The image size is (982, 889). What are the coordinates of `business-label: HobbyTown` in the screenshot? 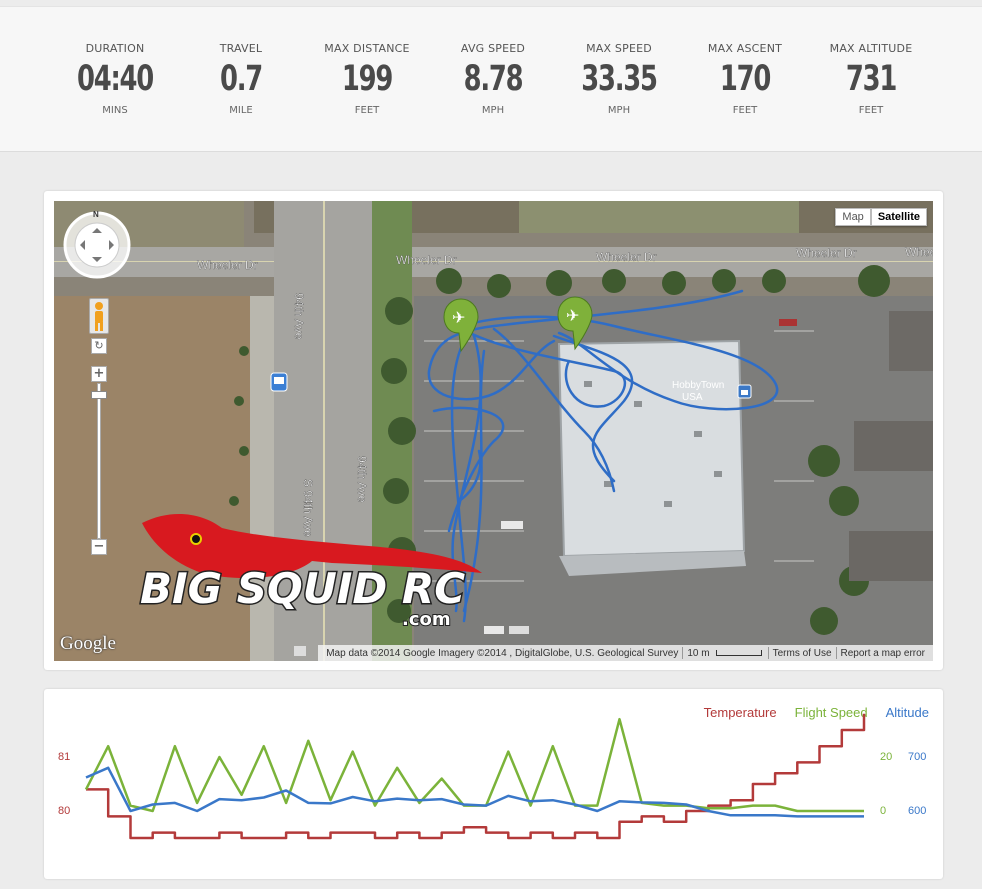 It's located at (698, 385).